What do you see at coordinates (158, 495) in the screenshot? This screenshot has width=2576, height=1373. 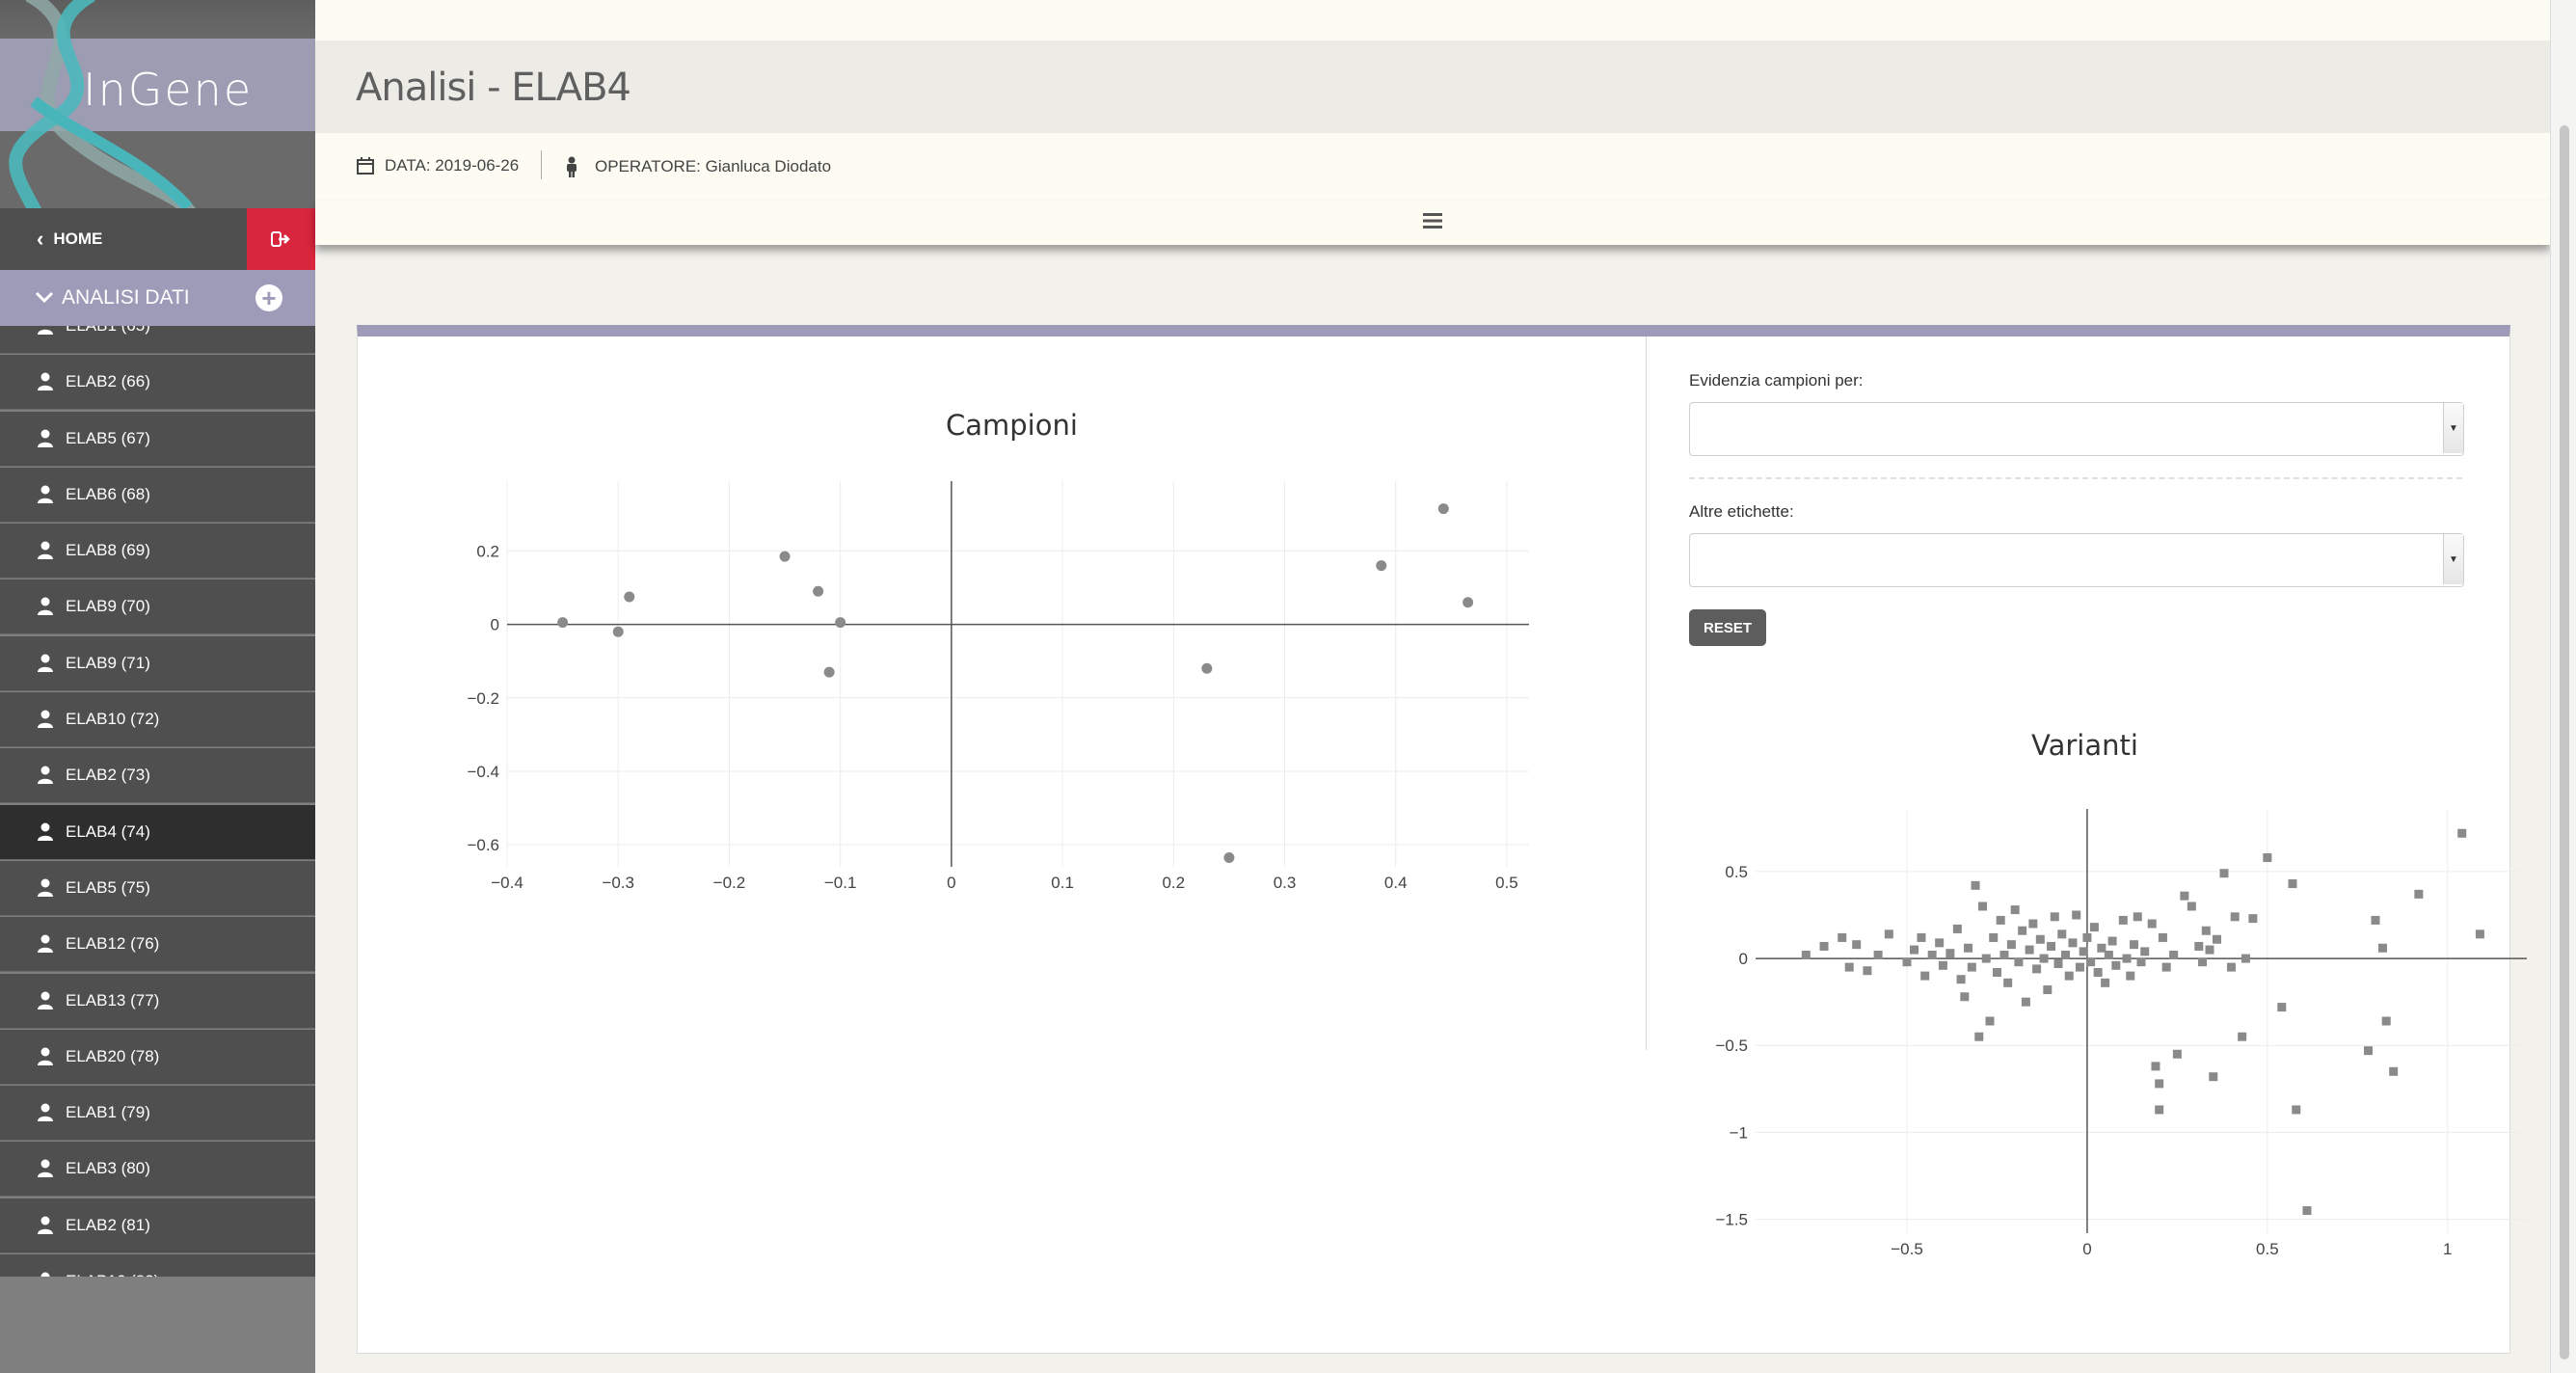 I see `sidebar-item: ELAB6 (68)` at bounding box center [158, 495].